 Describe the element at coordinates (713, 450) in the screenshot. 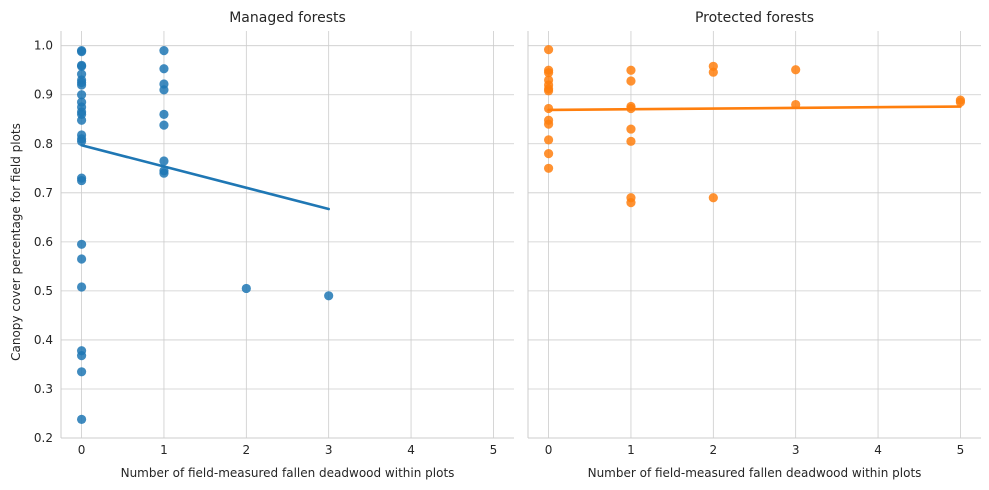

I see `protected-x-tick-label: 2` at that location.